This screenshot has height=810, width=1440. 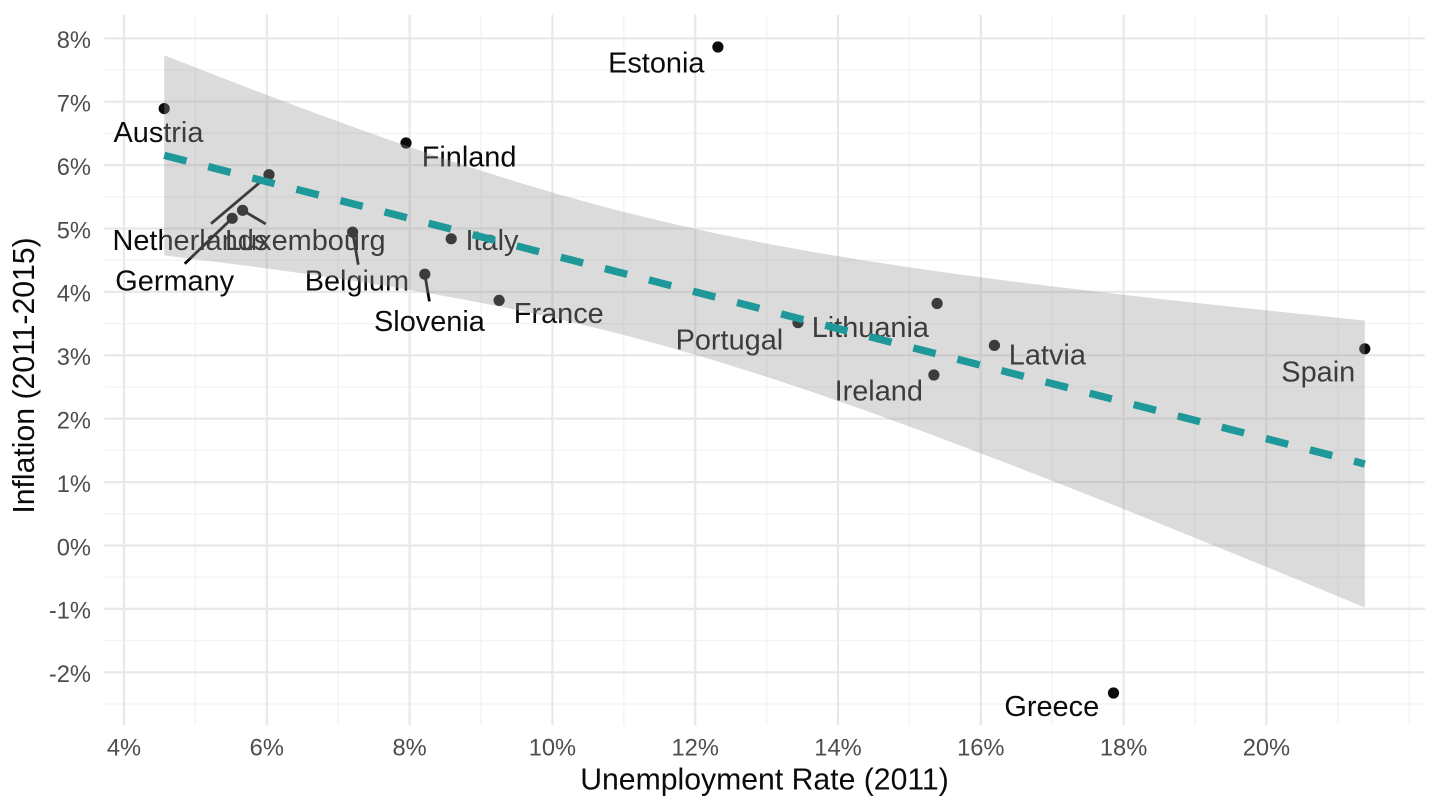 I want to click on svg-text: 5%, so click(x=74, y=231).